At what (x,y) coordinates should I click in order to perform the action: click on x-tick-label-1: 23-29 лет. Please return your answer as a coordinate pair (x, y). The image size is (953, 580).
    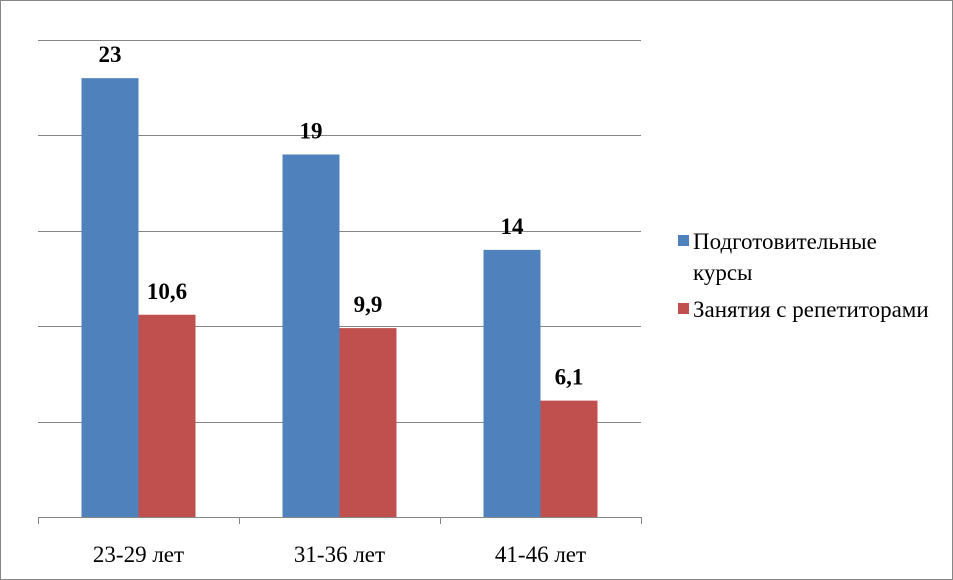
    Looking at the image, I should click on (138, 554).